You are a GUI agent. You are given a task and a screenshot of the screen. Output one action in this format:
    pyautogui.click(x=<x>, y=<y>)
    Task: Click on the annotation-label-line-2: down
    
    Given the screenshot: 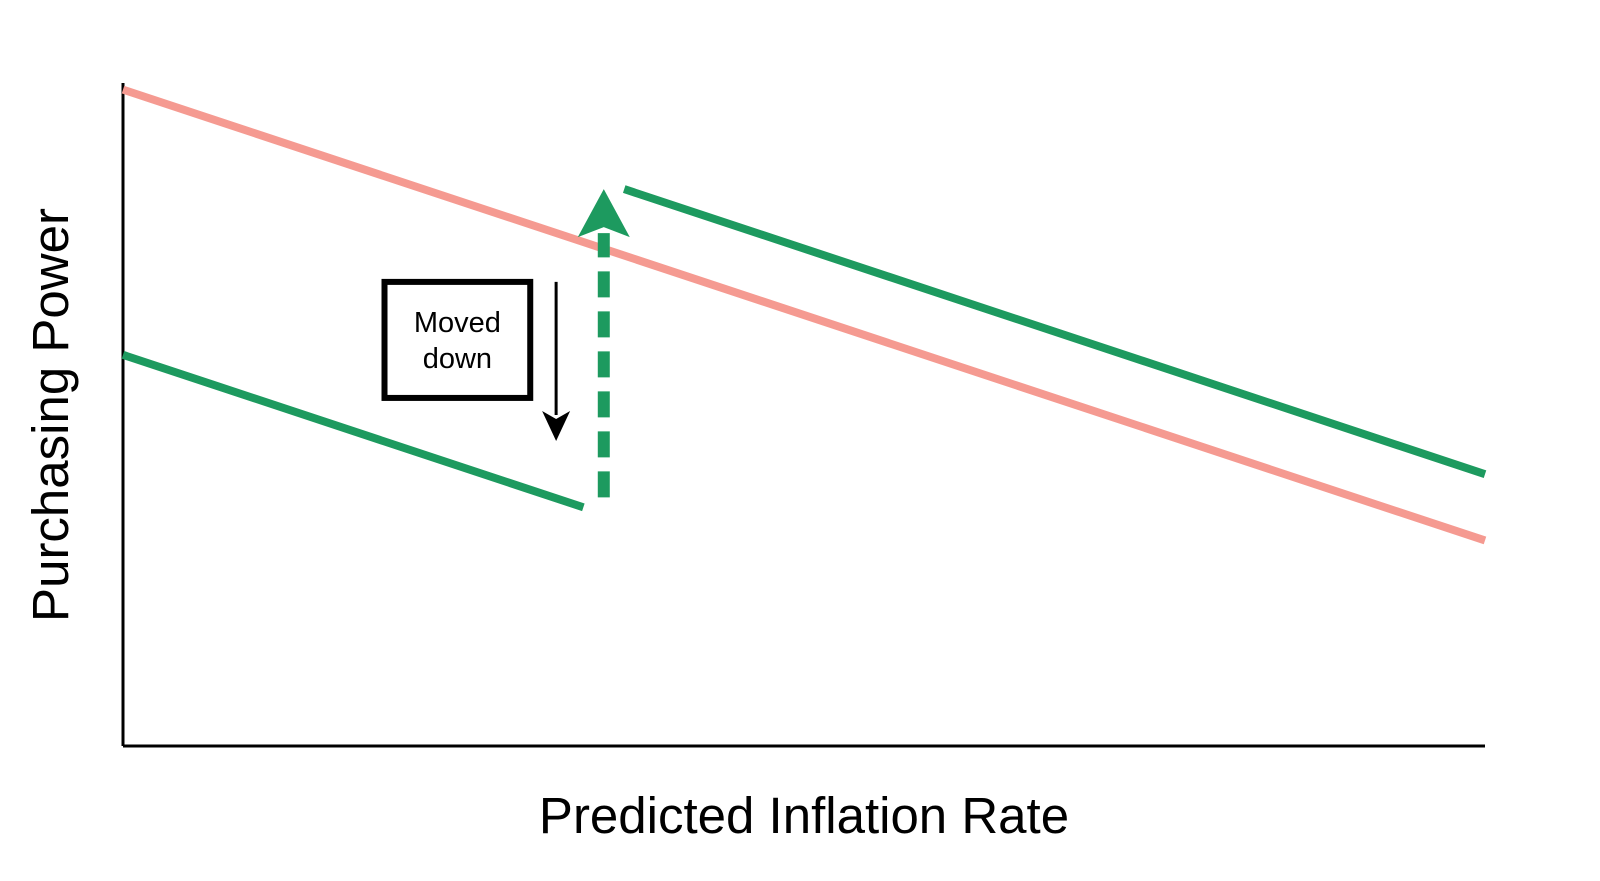 What is the action you would take?
    pyautogui.click(x=457, y=359)
    